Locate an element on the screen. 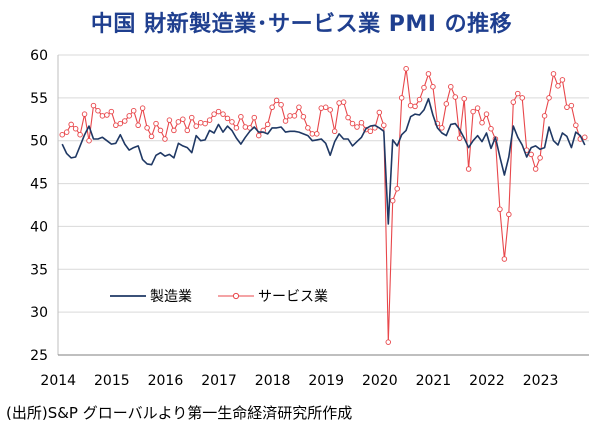 This screenshot has width=603, height=434. y-tick-label: 50 is located at coordinates (39, 142).